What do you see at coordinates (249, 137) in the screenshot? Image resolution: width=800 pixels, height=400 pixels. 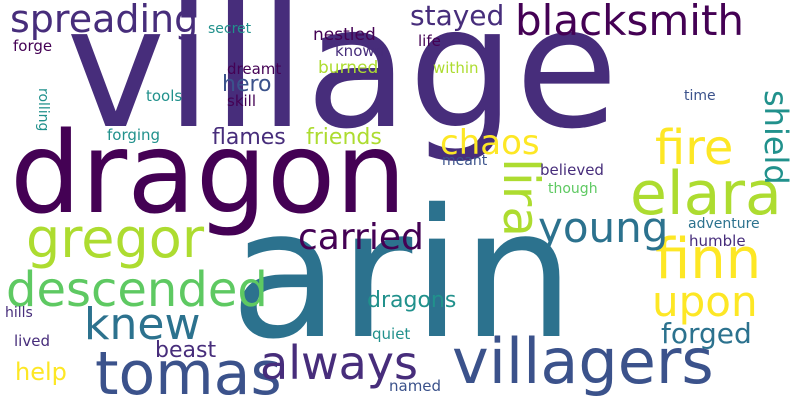 I see `word-flames: flames` at bounding box center [249, 137].